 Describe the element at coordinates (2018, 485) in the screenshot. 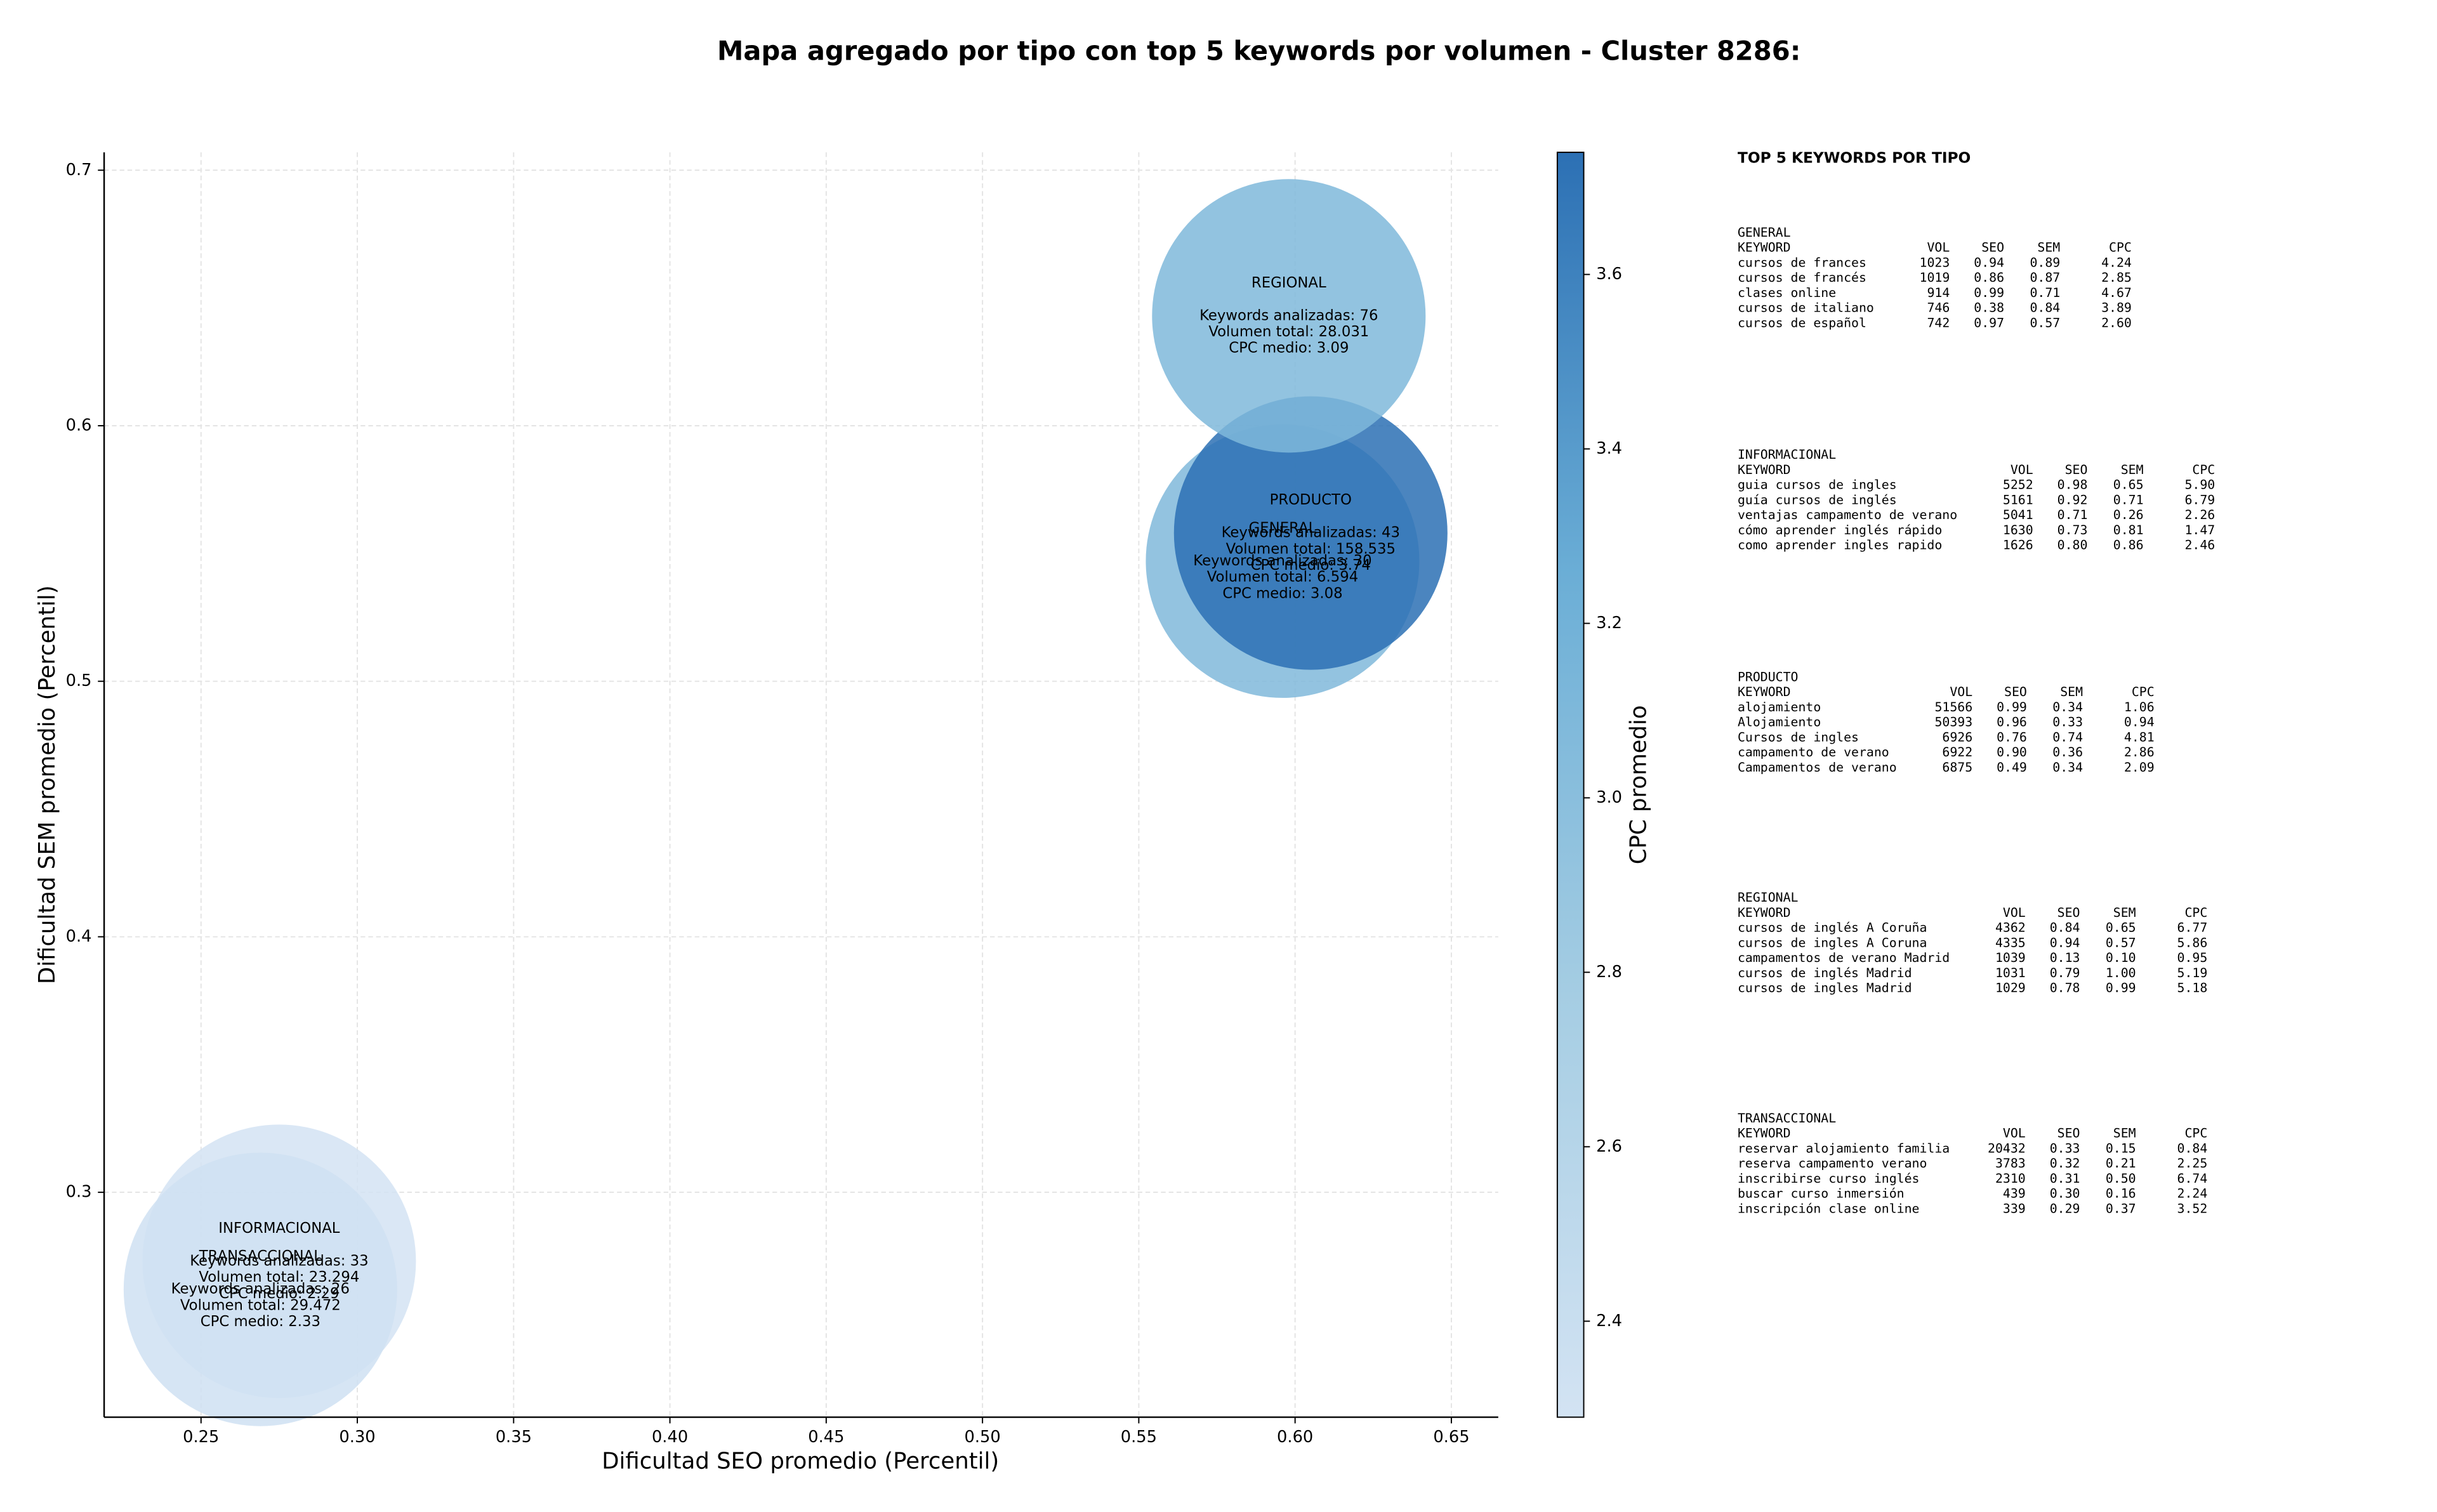

I see `table-cell: 5252` at that location.